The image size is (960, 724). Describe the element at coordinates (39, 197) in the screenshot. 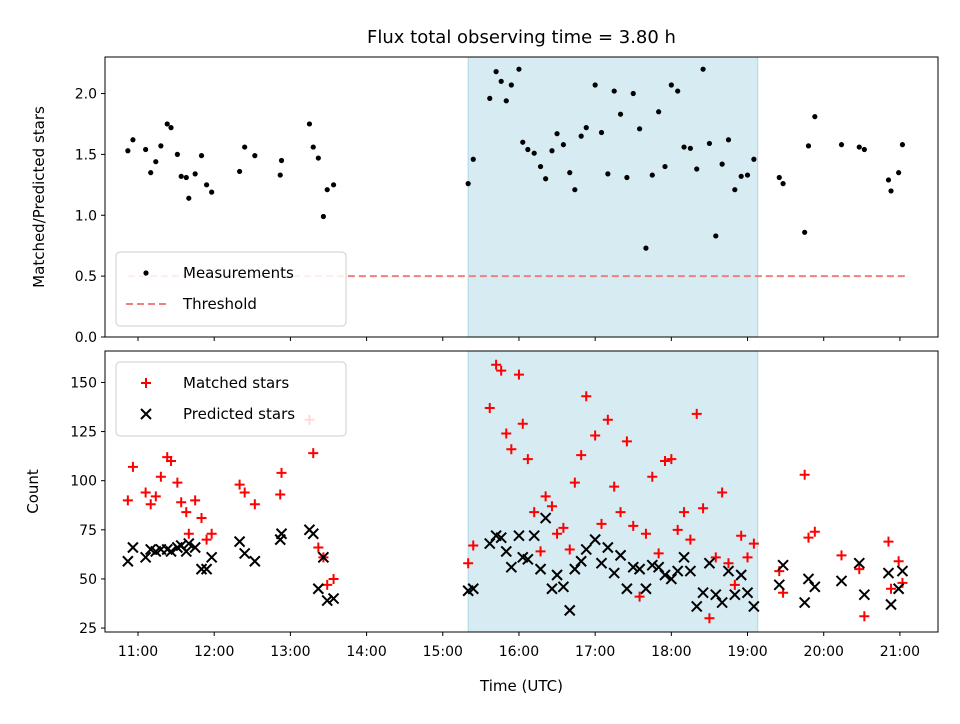

I see `top-panel-y-axis-label: Matched/Predicted stars` at that location.